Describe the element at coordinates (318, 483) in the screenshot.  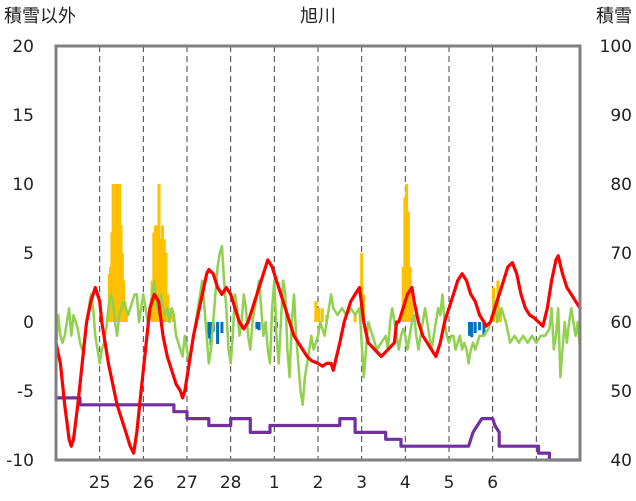
I see `x-tick-label: 2` at that location.